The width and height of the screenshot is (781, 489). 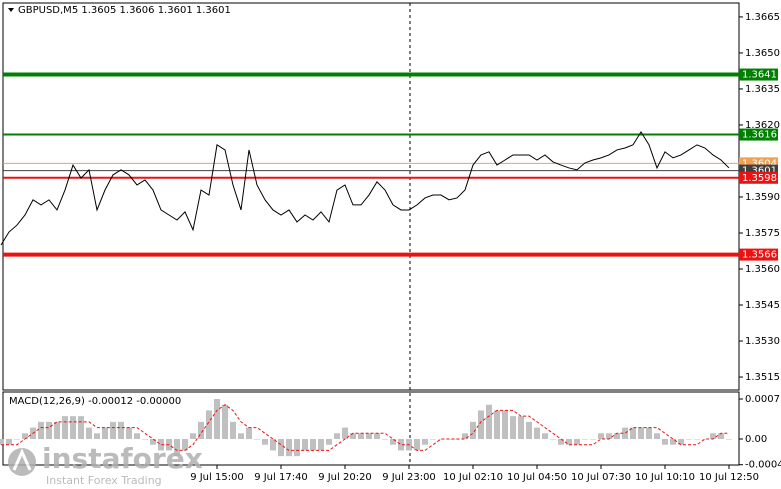 I want to click on x-tick-label: 10 Jul 07:30, so click(x=601, y=477).